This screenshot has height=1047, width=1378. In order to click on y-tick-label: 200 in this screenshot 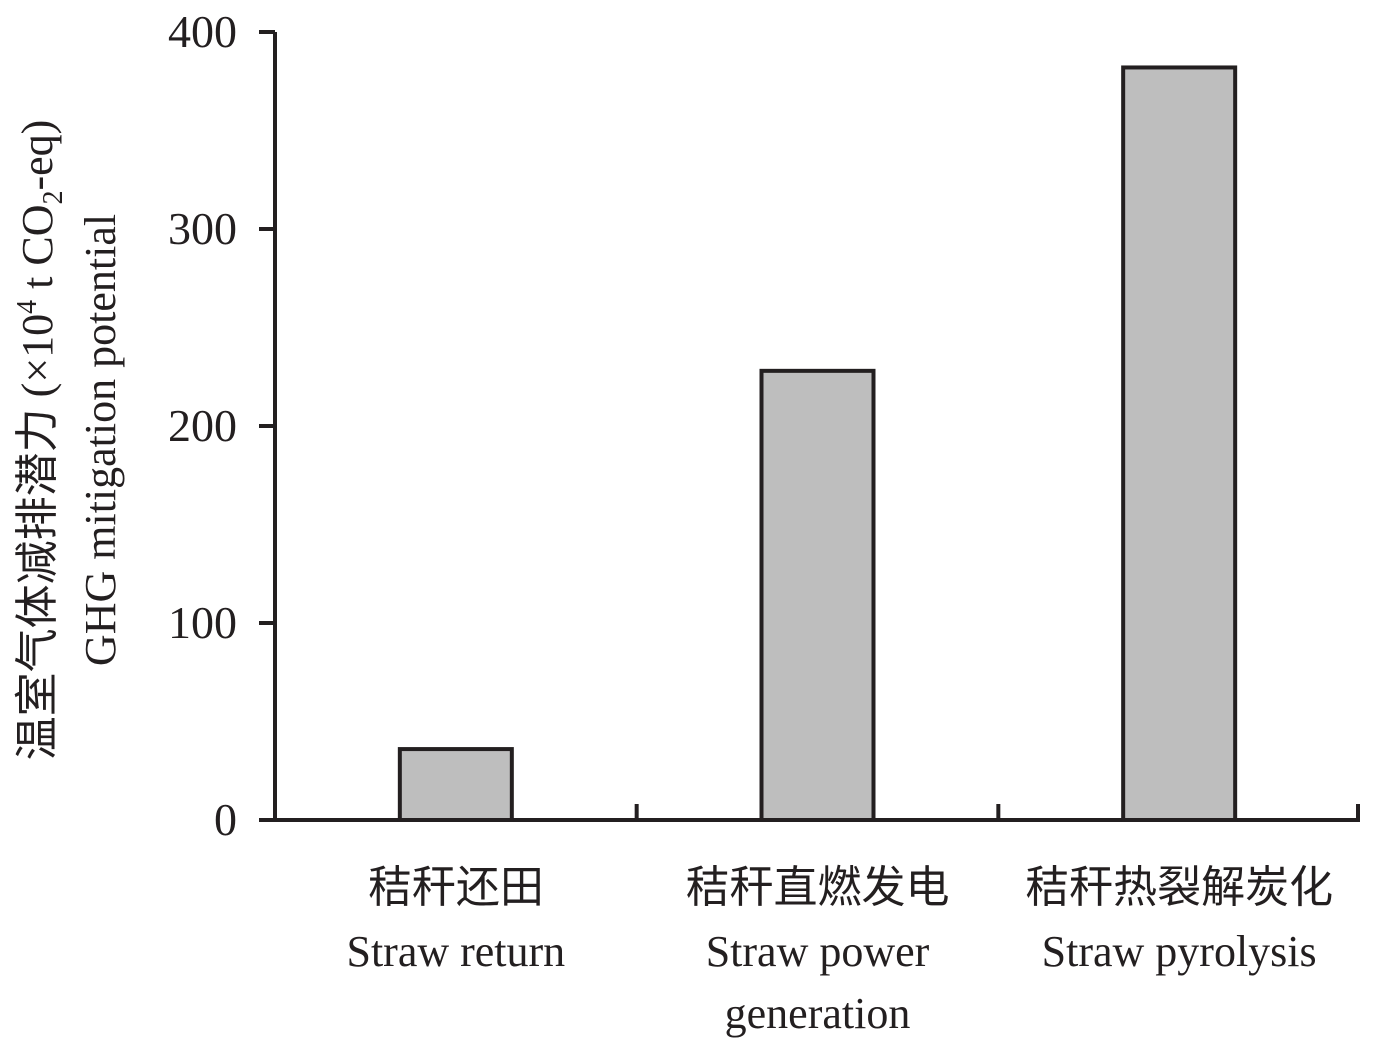, I will do `click(202, 425)`.